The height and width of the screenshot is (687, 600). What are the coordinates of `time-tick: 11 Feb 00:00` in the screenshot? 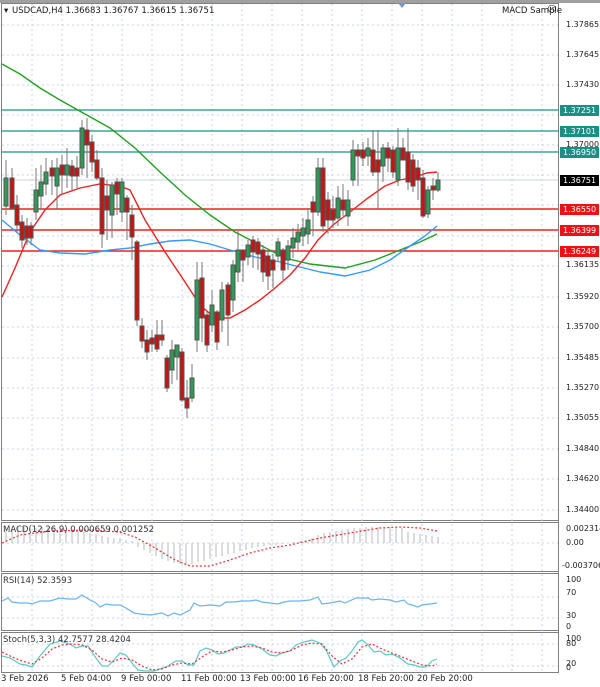 It's located at (209, 679).